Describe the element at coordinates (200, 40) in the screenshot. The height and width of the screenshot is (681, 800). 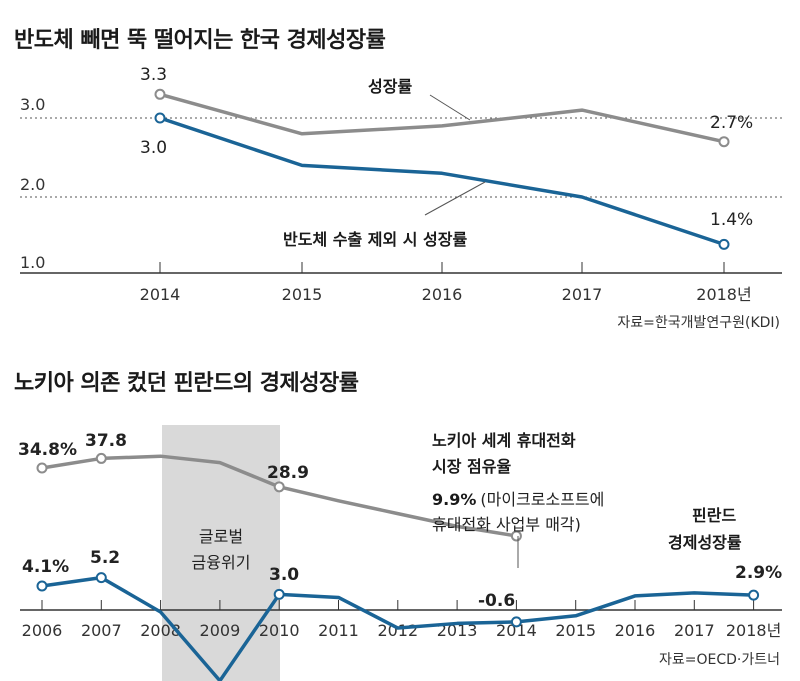
I see `chart-1-title: 반도체 빼면 뚝 떨어지는 한국 경제성장률` at that location.